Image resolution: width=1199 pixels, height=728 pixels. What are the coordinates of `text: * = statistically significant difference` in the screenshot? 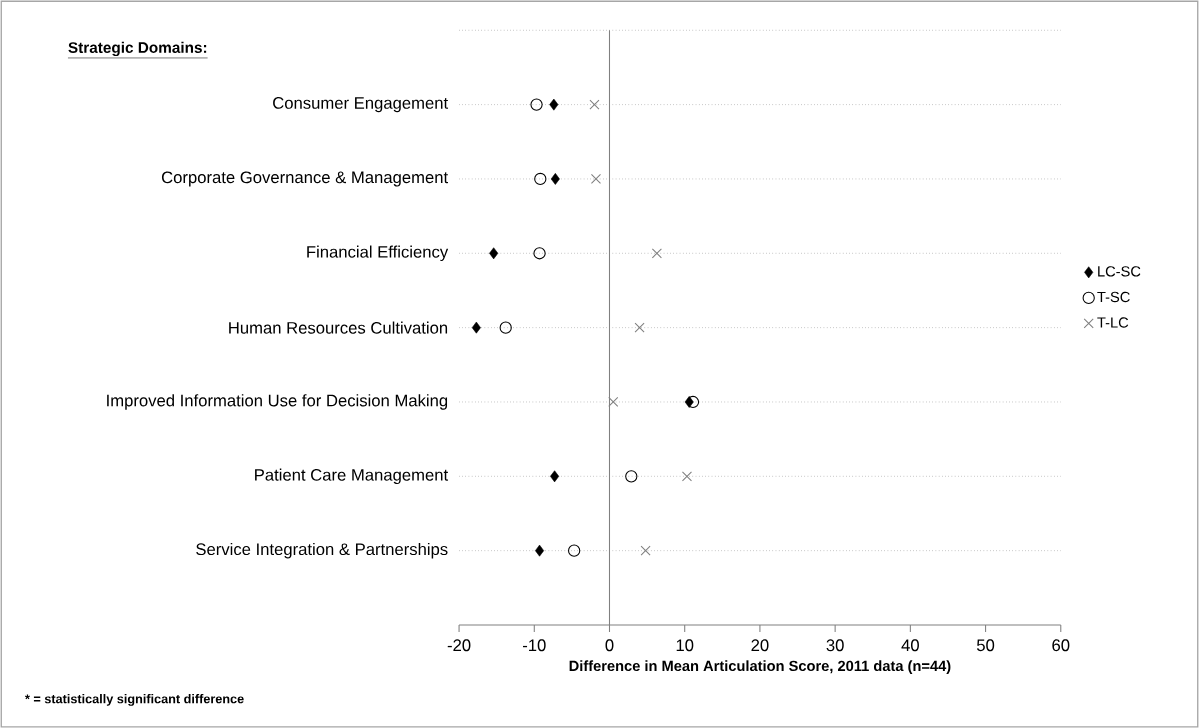 It's located at (134, 699).